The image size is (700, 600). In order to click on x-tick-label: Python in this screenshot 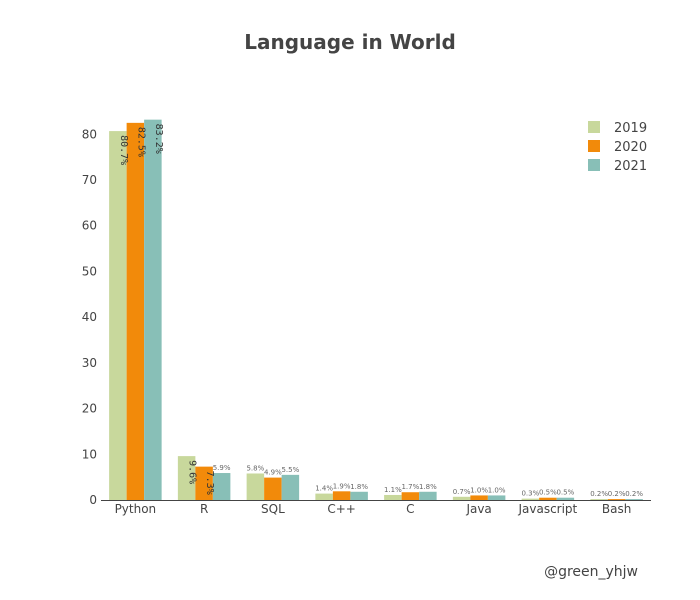, I will do `click(136, 509)`.